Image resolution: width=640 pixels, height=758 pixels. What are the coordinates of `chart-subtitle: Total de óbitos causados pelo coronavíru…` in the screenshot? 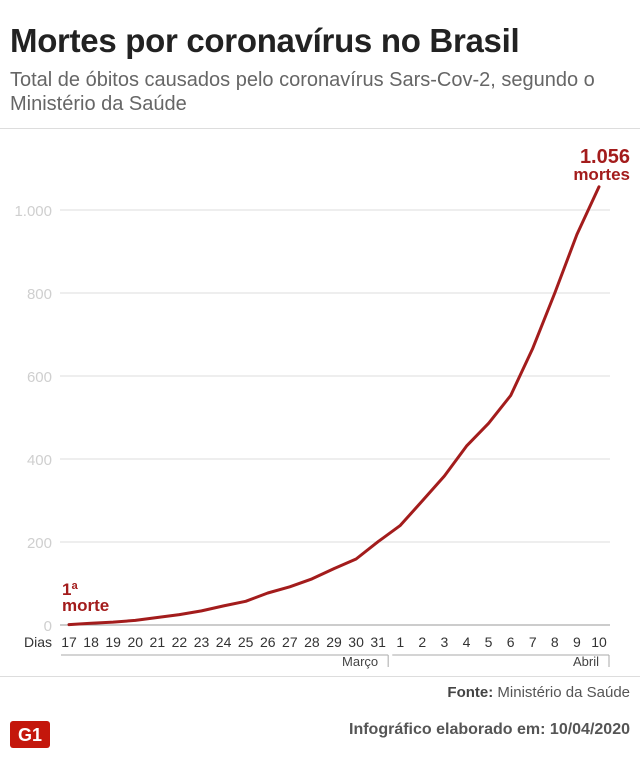 It's located at (302, 92).